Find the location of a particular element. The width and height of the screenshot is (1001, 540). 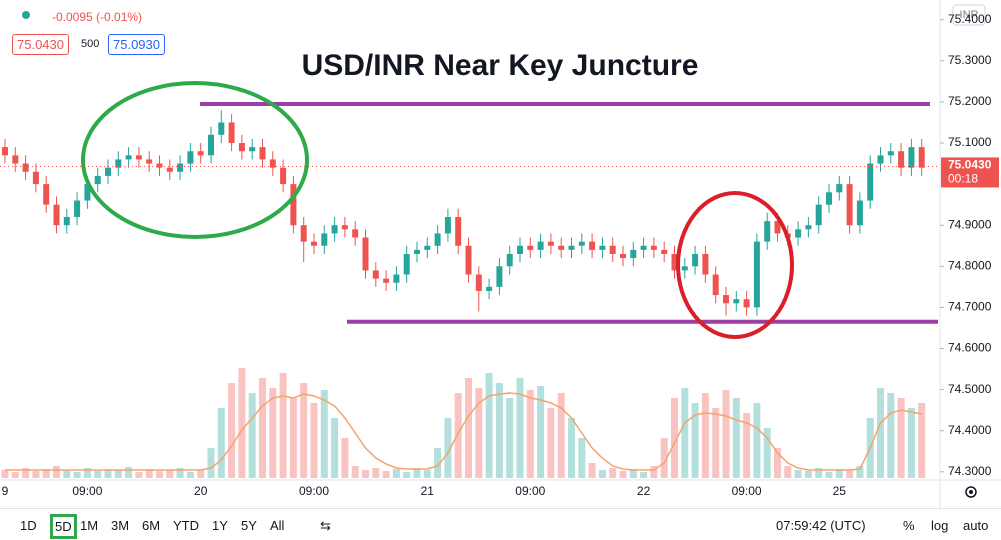

currency: INR is located at coordinates (969, 15).